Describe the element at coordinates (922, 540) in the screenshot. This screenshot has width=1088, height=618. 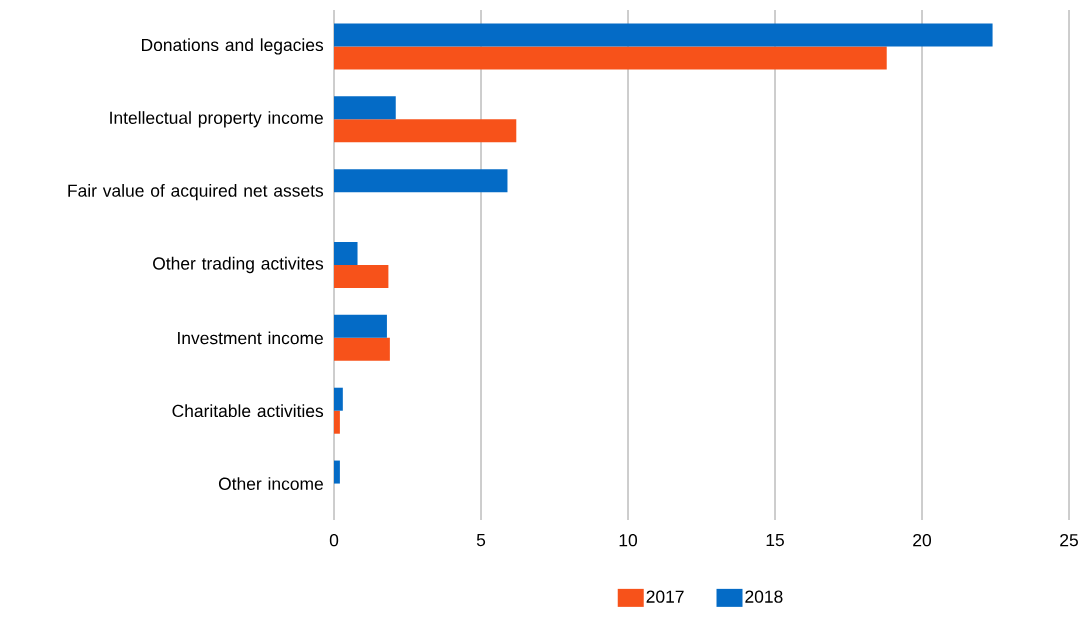
I see `x-tick-label: 20` at that location.